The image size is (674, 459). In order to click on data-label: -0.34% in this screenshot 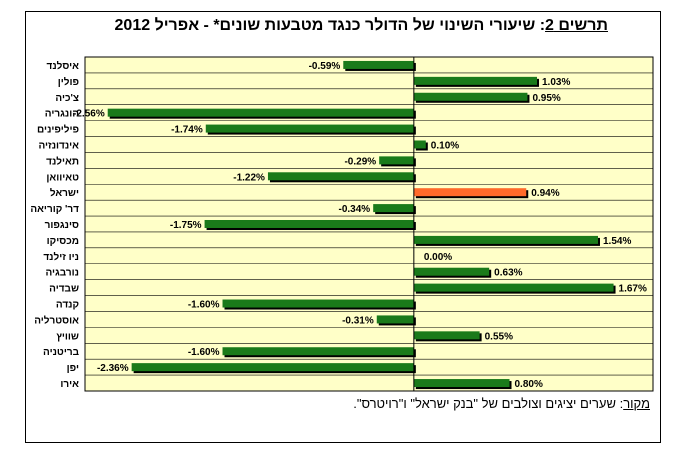, I will do `click(354, 209)`.